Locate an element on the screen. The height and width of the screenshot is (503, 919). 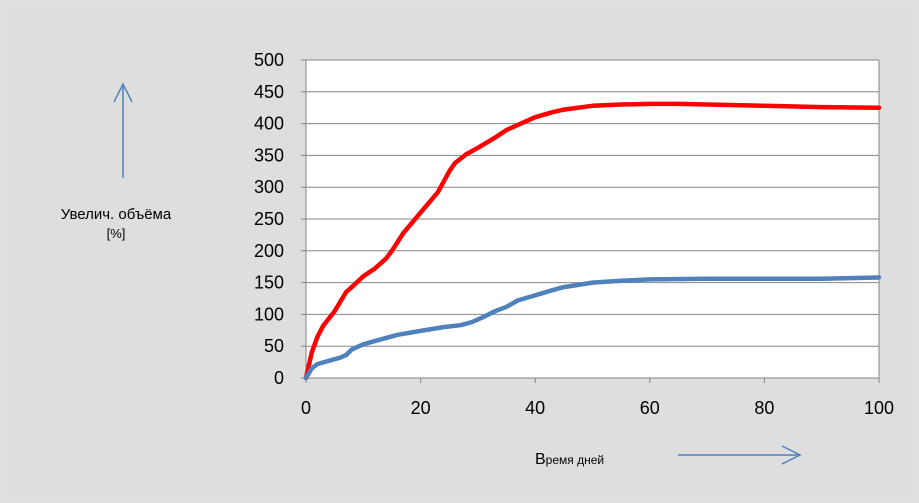
y-axis-label: Увелич. объёма [%] is located at coordinates (116, 224).